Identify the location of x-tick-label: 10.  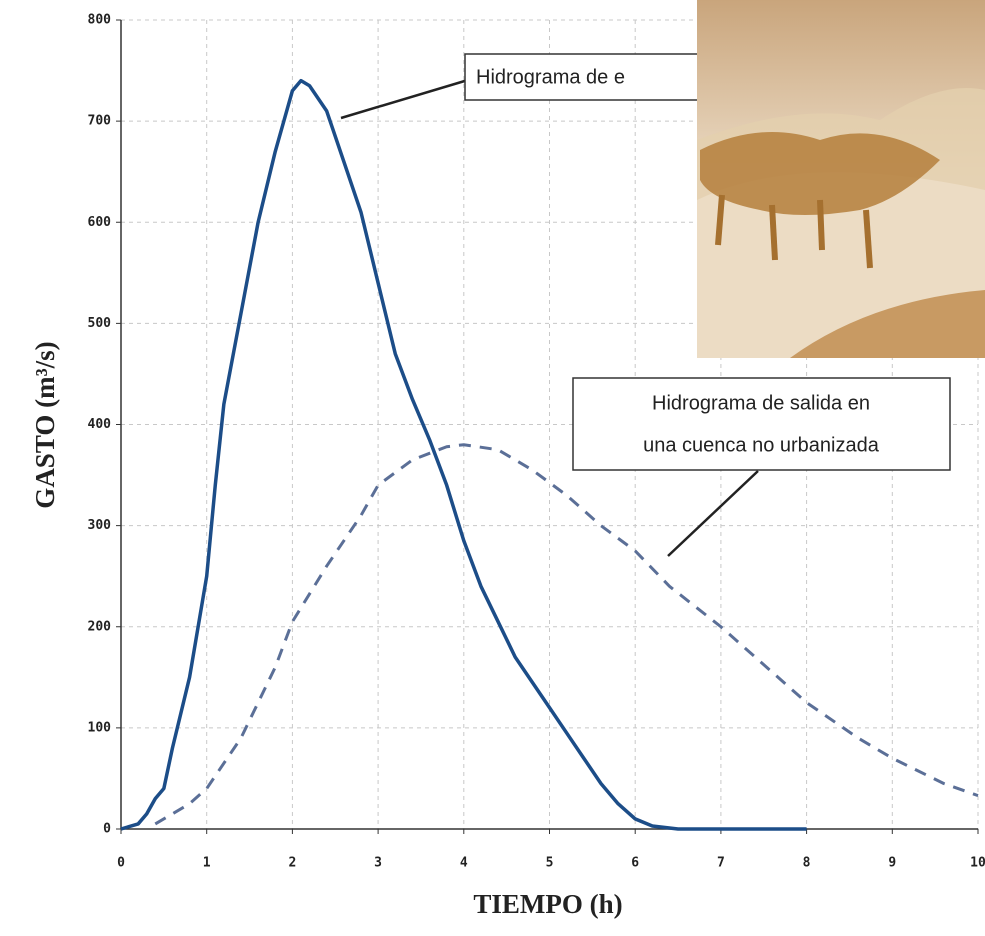
(977, 863).